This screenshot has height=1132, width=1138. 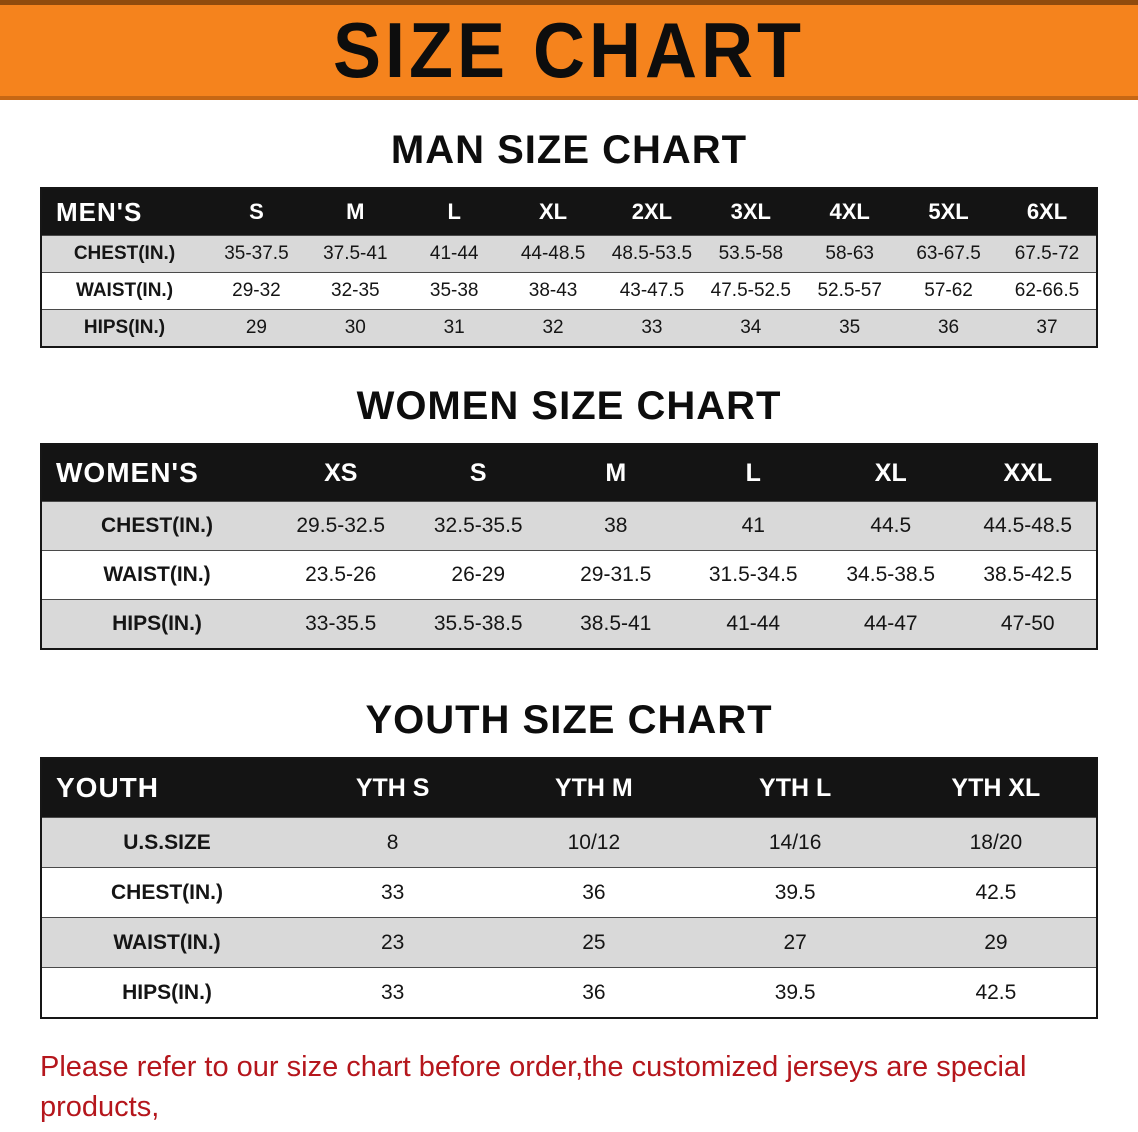 I want to click on cell: 29-32, so click(x=256, y=291).